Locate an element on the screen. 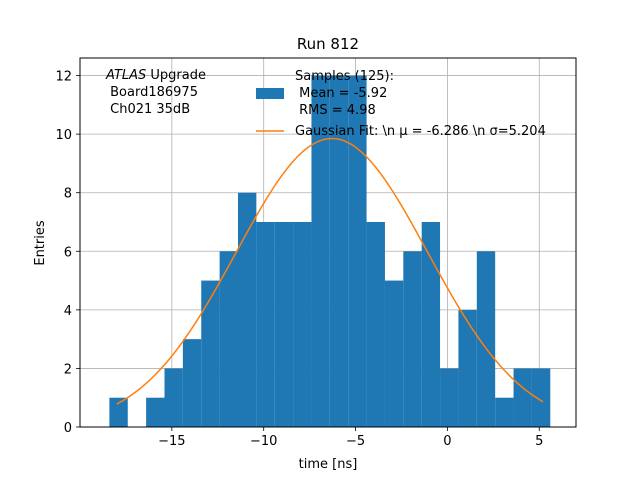 Image resolution: width=640 pixels, height=480 pixels. y-tick-label: 12 is located at coordinates (63, 77).